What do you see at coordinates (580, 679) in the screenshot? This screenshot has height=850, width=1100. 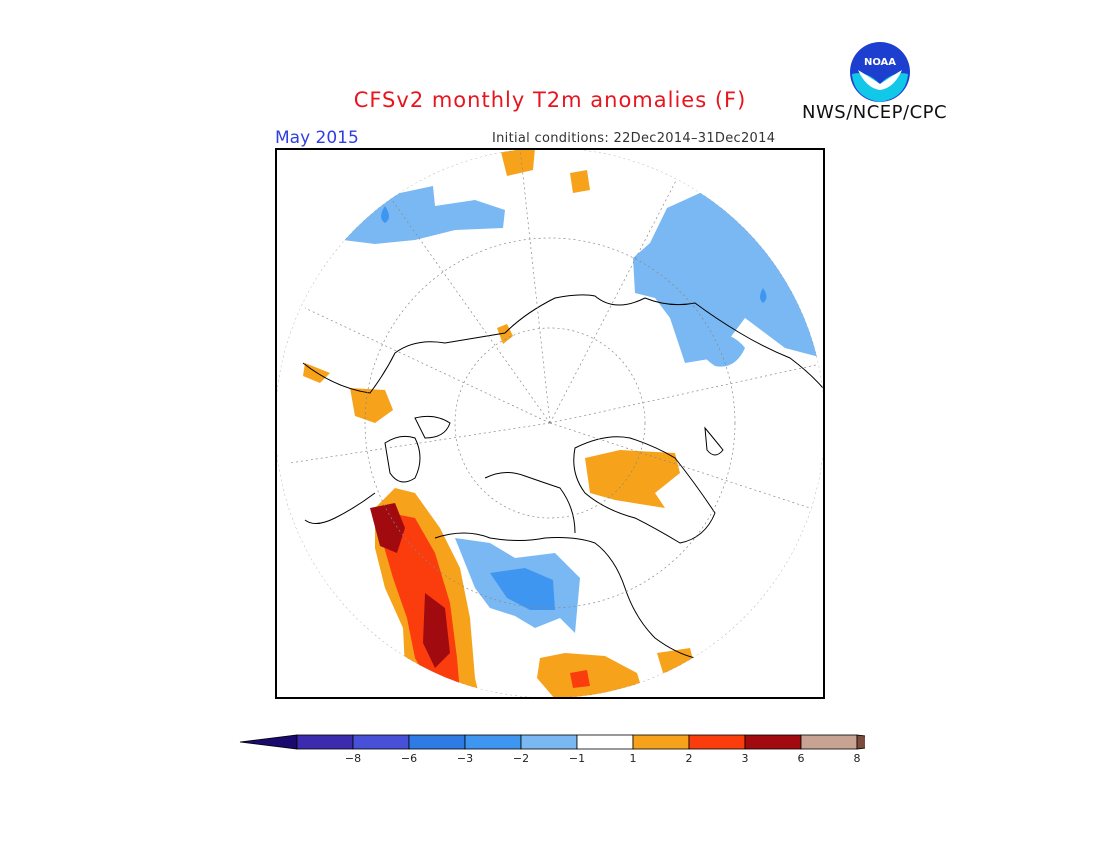 I see `anomaly-newengland-strong` at bounding box center [580, 679].